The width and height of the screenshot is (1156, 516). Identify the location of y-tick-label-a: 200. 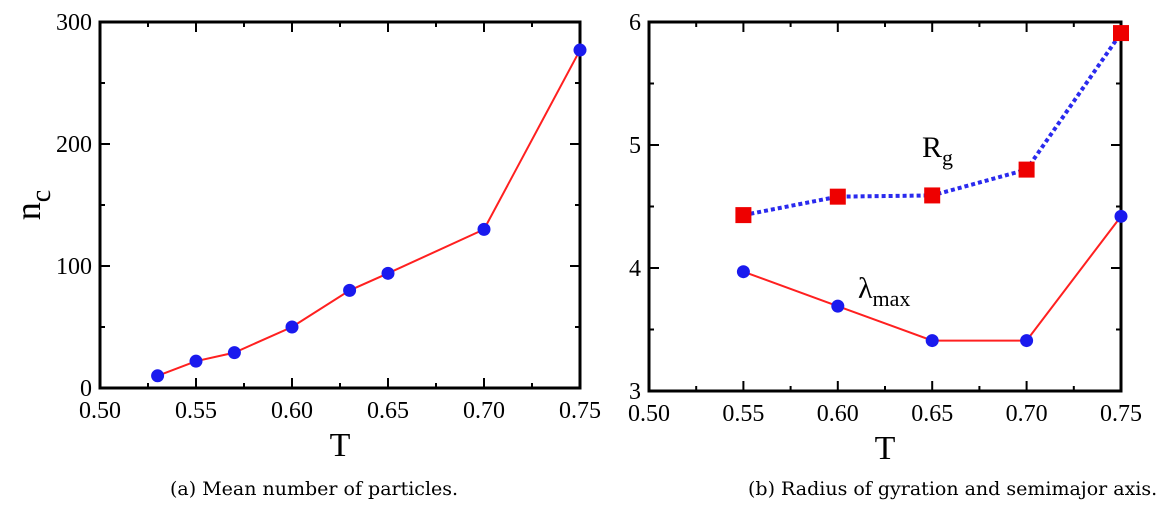
(74, 145).